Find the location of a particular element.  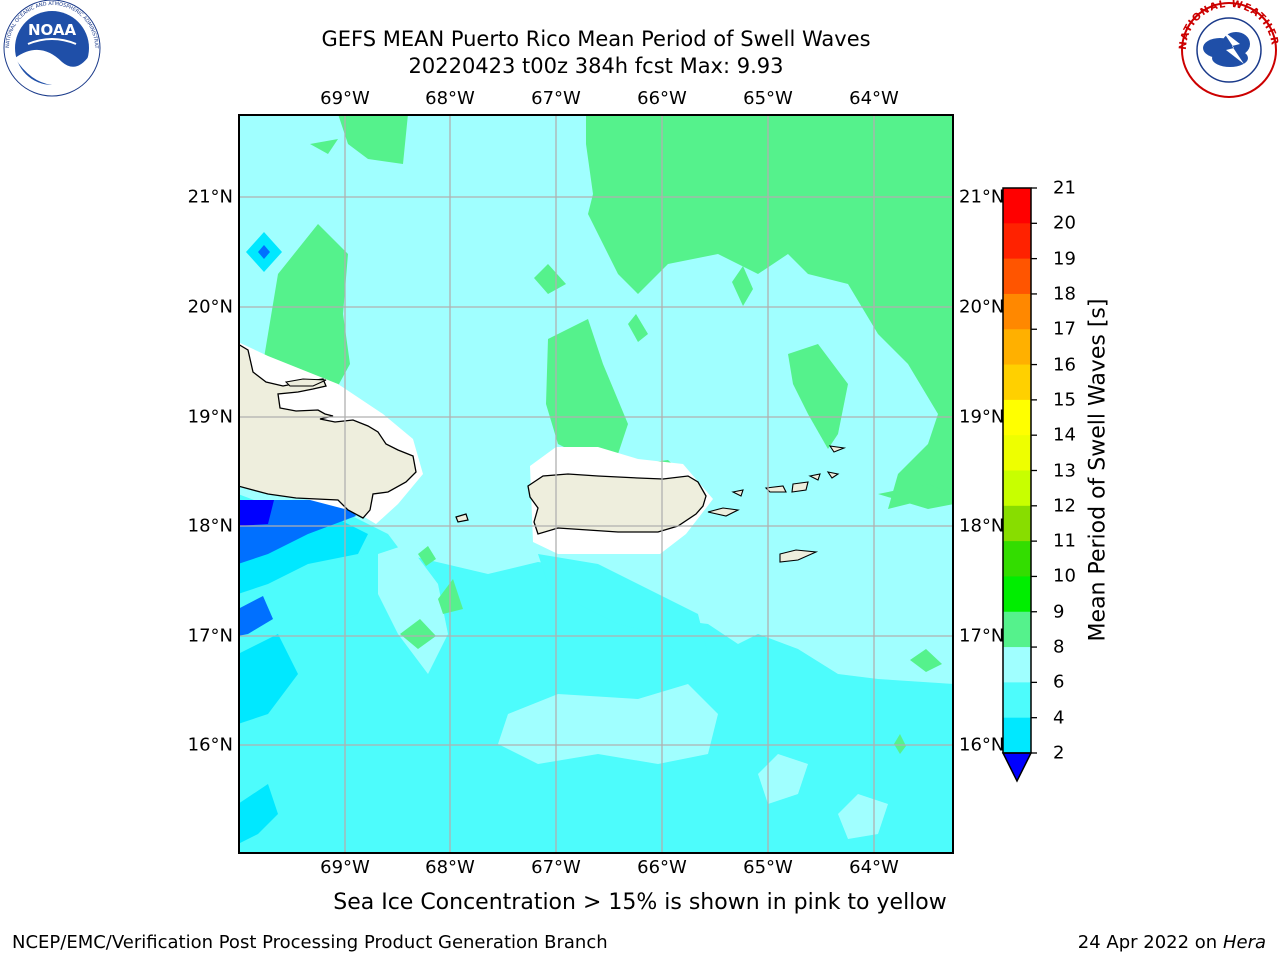

colorbar-extend-triangle is located at coordinates (1017, 767).